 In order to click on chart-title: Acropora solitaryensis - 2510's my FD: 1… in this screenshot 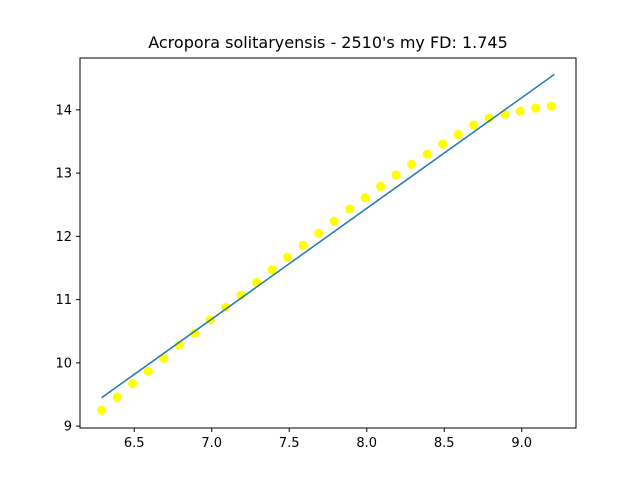, I will do `click(328, 42)`.